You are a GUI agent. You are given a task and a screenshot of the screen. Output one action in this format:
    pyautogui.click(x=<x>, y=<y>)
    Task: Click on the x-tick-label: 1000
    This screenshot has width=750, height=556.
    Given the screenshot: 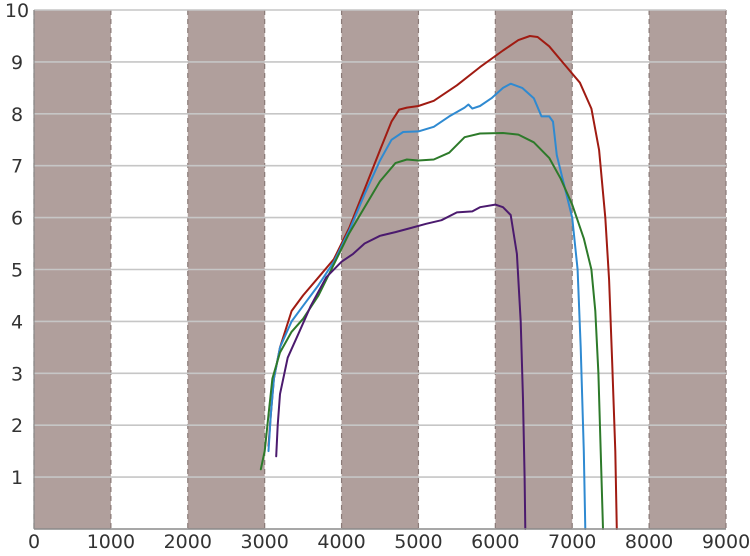 What is the action you would take?
    pyautogui.click(x=111, y=542)
    